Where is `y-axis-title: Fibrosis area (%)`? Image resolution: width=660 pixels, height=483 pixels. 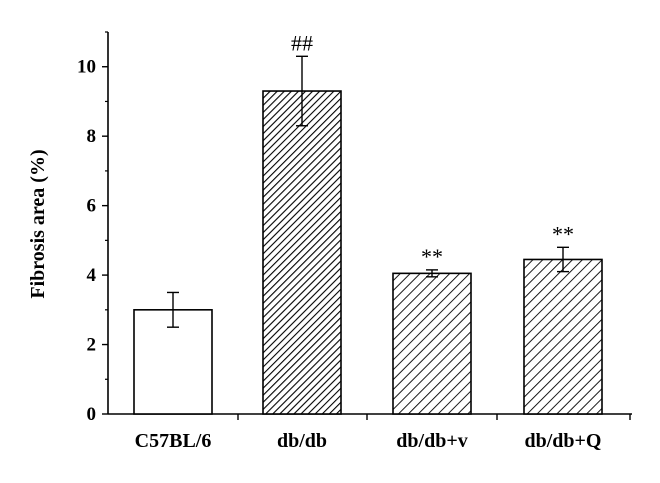
y-axis-title: Fibrosis area (%) is located at coordinates (38, 223).